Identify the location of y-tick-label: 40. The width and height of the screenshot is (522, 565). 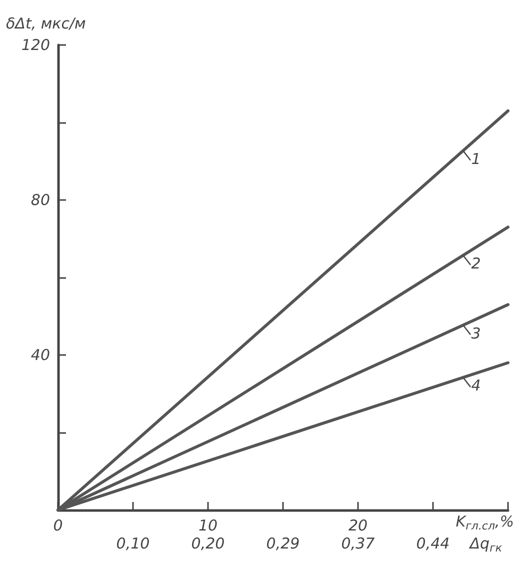
(40, 355).